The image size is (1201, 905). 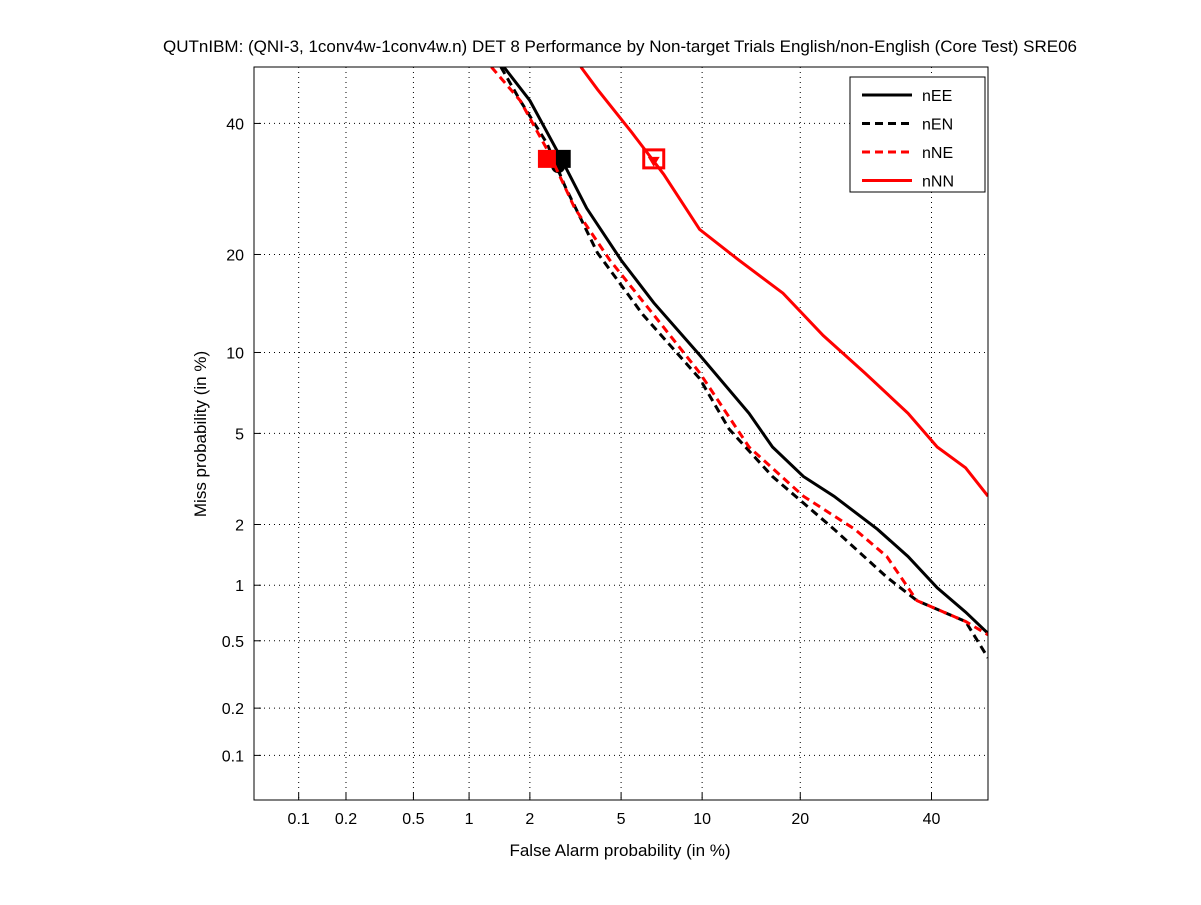 What do you see at coordinates (413, 819) in the screenshot?
I see `x-tick-label: 0.5` at bounding box center [413, 819].